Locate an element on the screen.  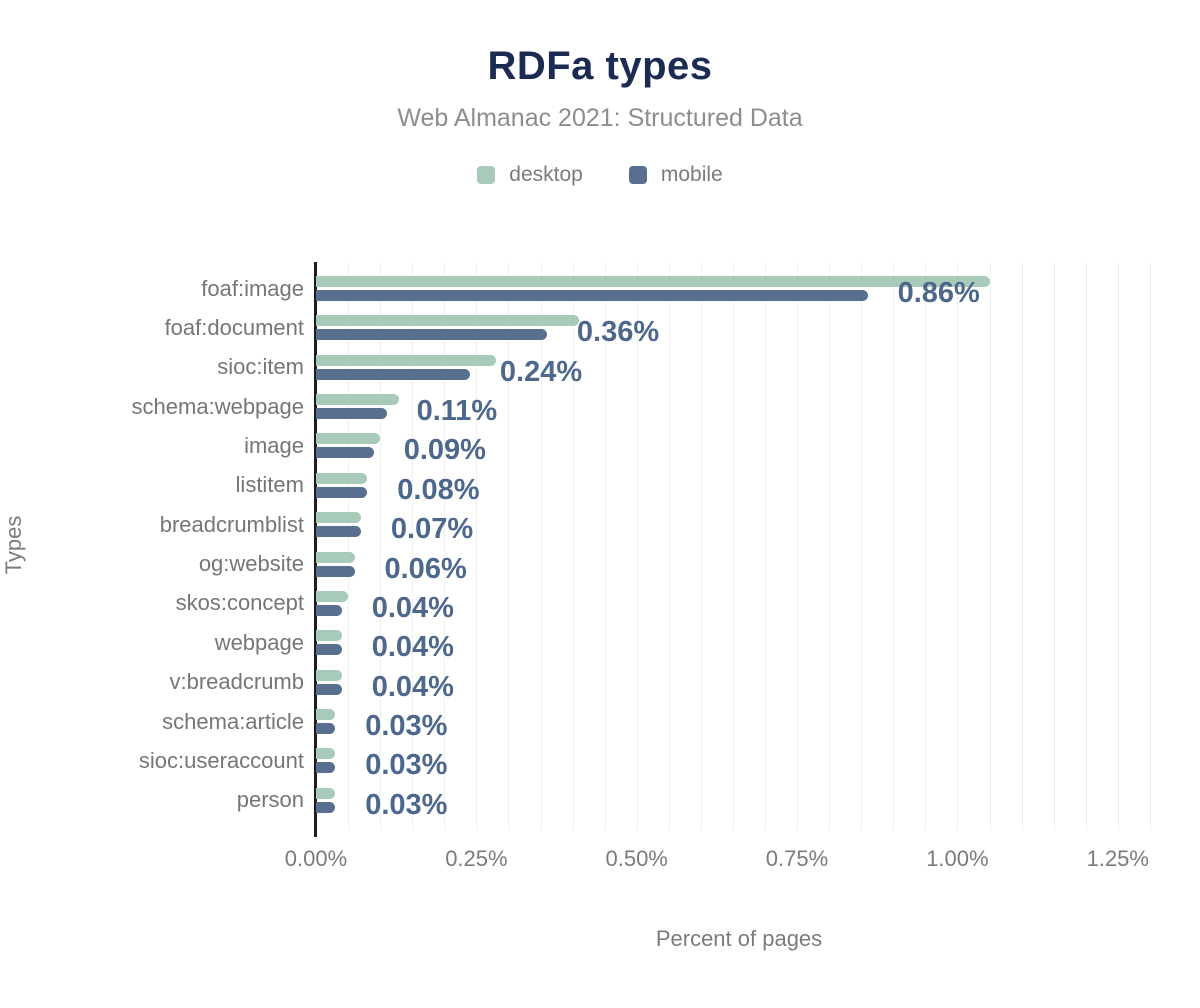
category-label: v:breadcrumb is located at coordinates (236, 682).